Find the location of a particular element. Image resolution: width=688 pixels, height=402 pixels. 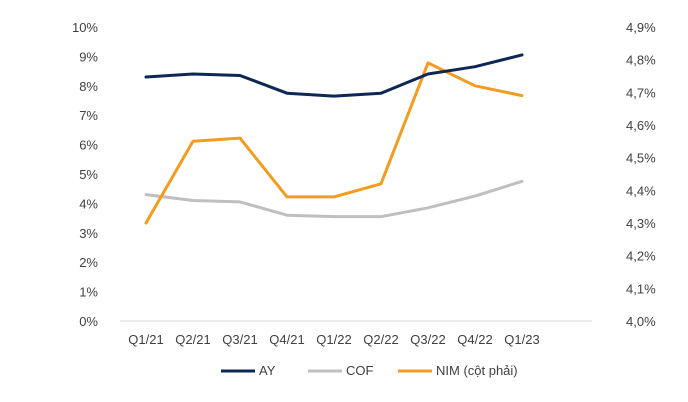

x-tick-label: Q4/21 is located at coordinates (286, 339).